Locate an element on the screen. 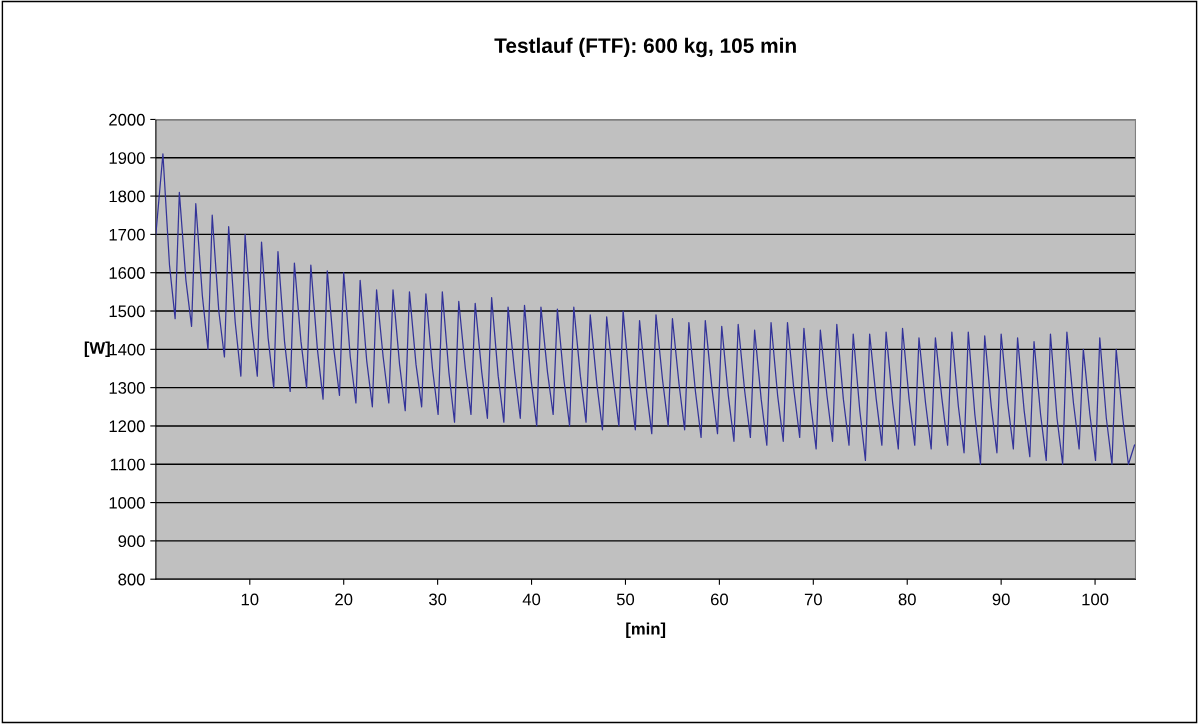 This screenshot has width=1199, height=724. y-tick-label: 1900 is located at coordinates (127, 158).